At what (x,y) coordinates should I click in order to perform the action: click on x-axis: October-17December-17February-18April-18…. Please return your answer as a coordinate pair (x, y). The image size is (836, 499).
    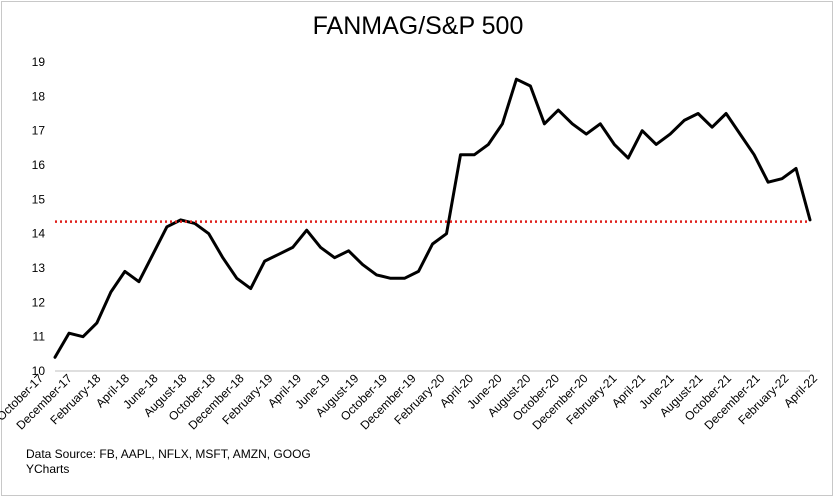
    Looking at the image, I should click on (410, 401).